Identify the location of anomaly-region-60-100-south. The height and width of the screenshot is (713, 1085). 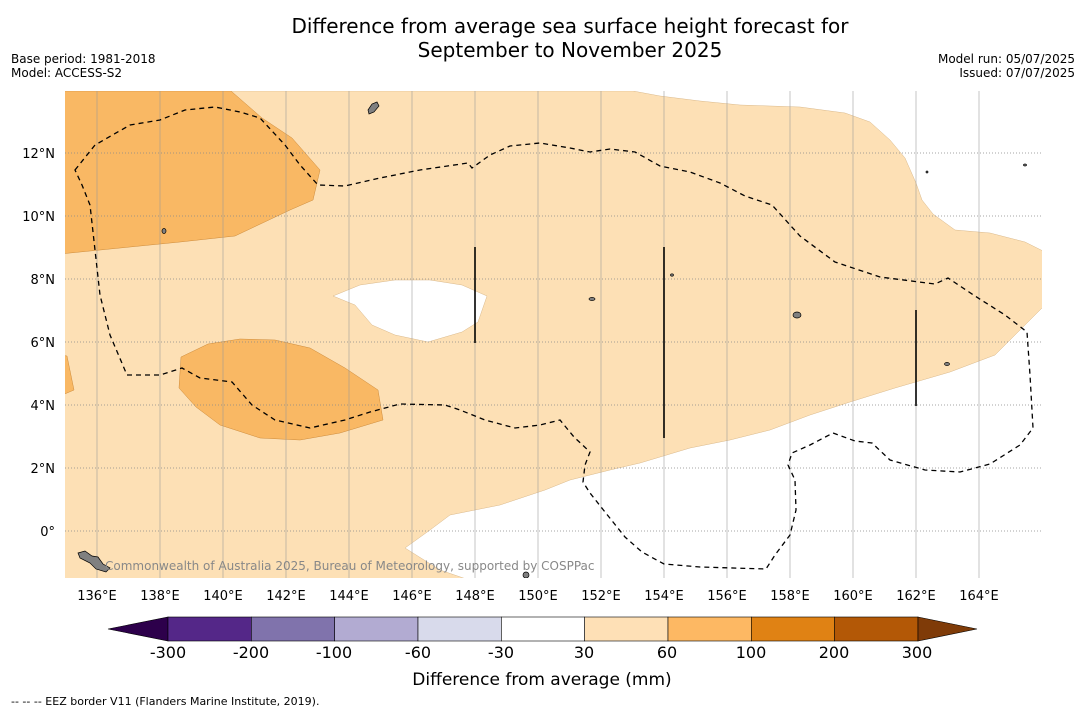
(281, 389).